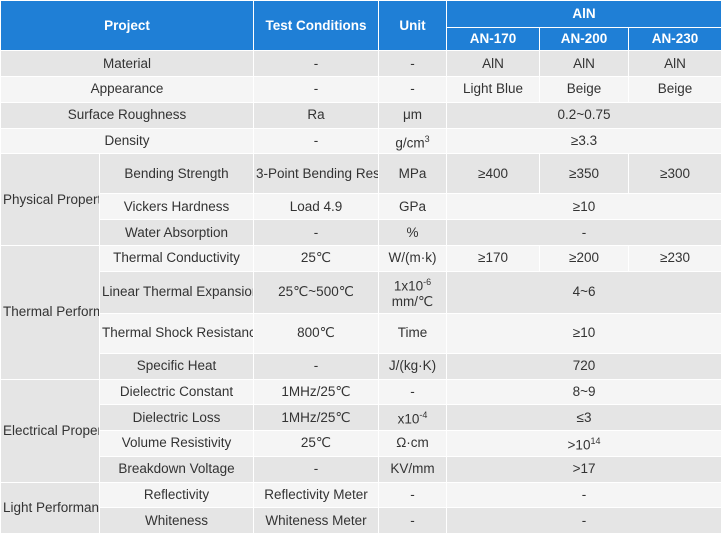 The width and height of the screenshot is (721, 534). I want to click on row-name: Reflectivity, so click(176, 495).